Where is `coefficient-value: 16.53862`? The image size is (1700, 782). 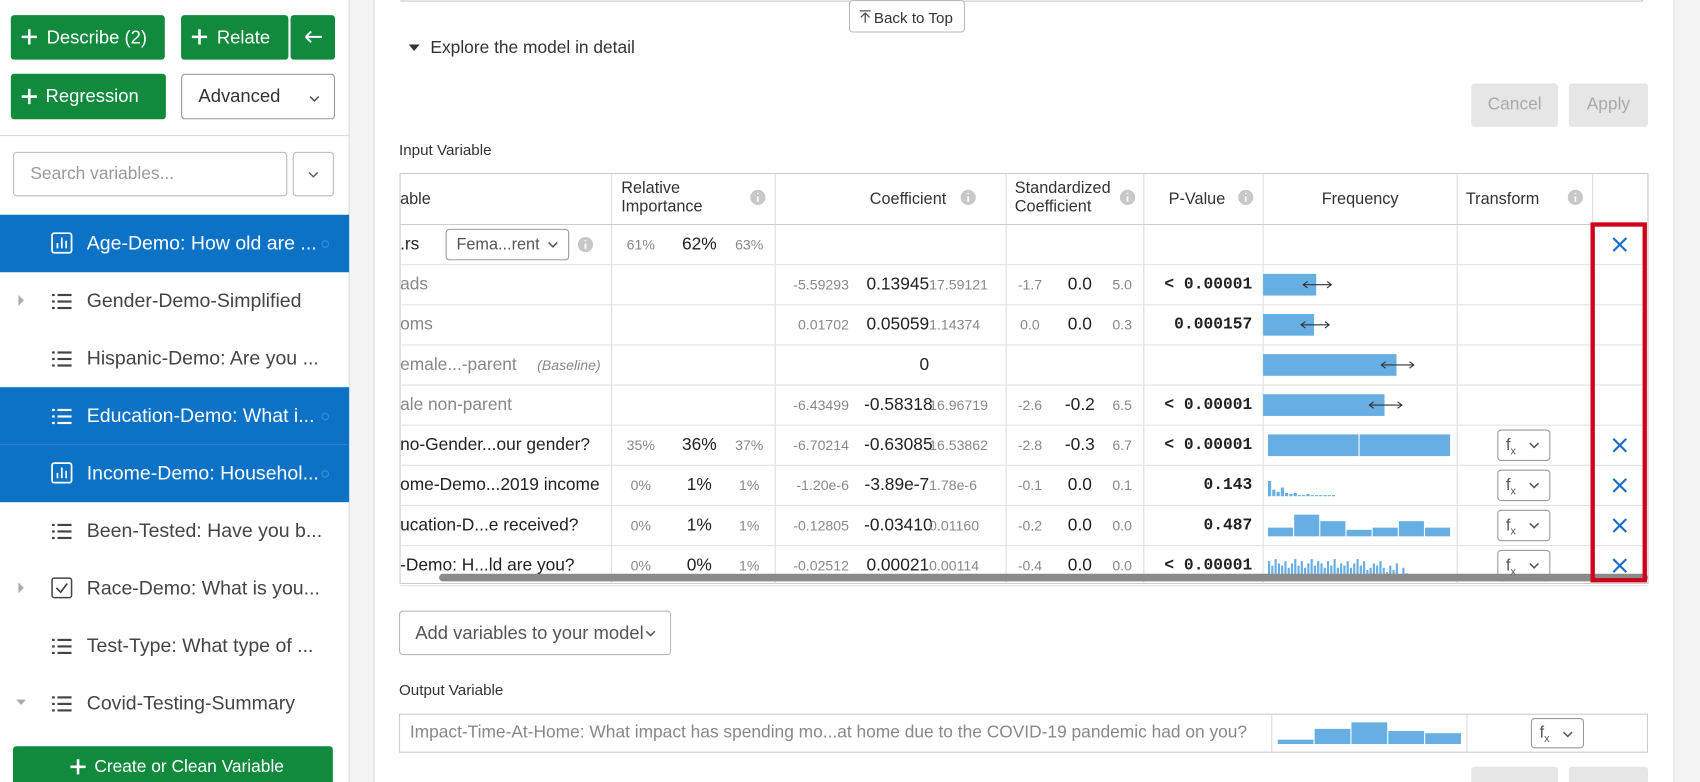
coefficient-value: 16.53862 is located at coordinates (958, 445).